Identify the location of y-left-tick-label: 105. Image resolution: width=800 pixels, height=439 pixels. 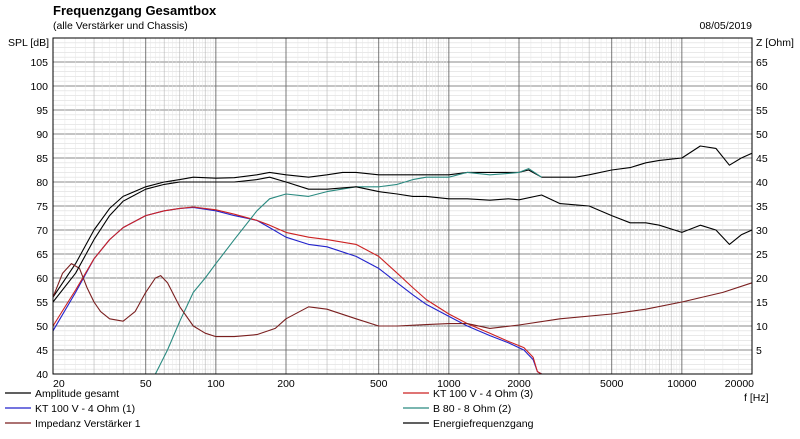
(39, 63).